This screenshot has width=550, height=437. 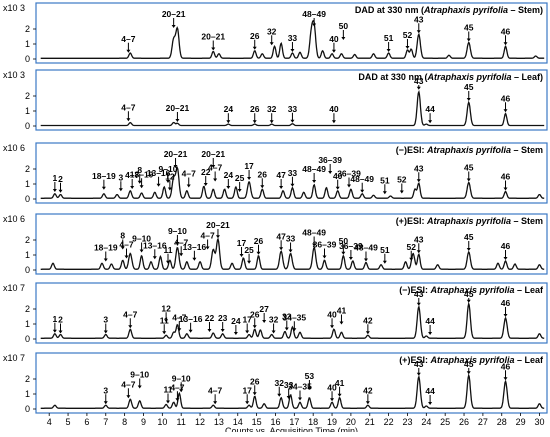 What do you see at coordinates (49, 422) in the screenshot?
I see `x-tick-label: 4` at bounding box center [49, 422].